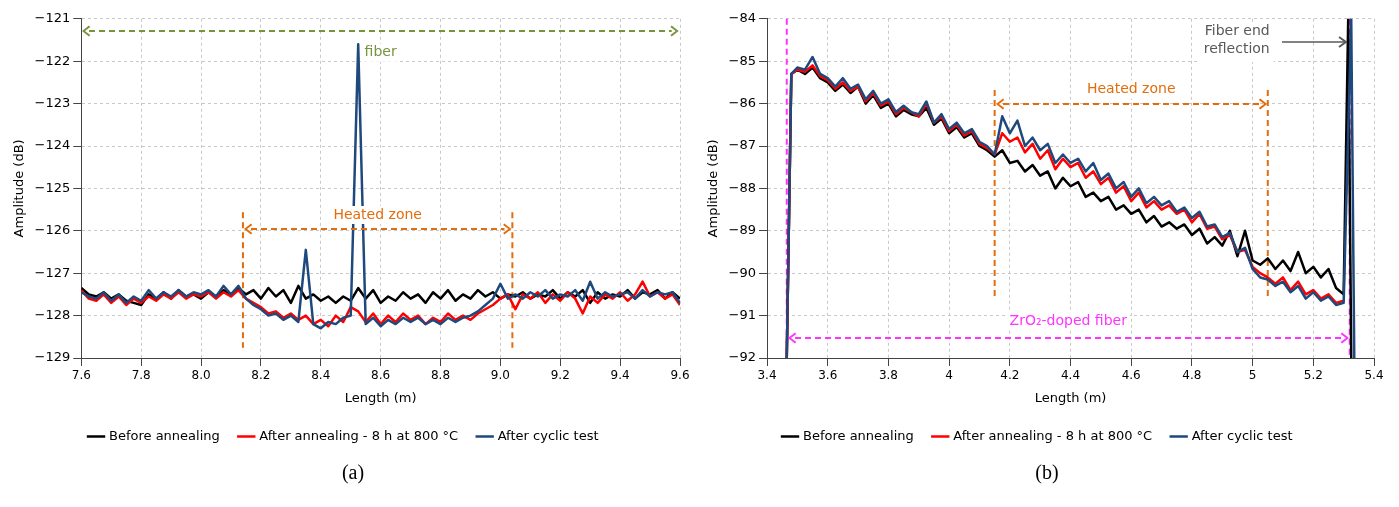 The width and height of the screenshot is (1399, 507). I want to click on y-tick-label: −90, so click(742, 272).